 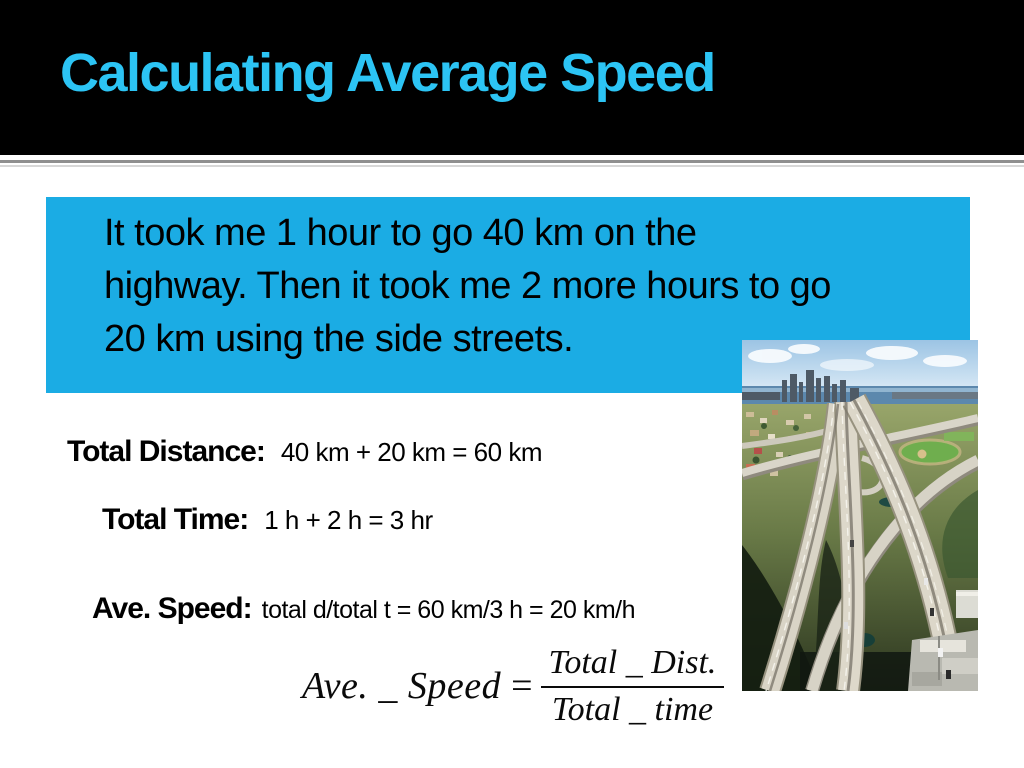 I want to click on ave-speed-value: total d/total t = 60 km/3 h = 20 km/h, so click(x=448, y=610).